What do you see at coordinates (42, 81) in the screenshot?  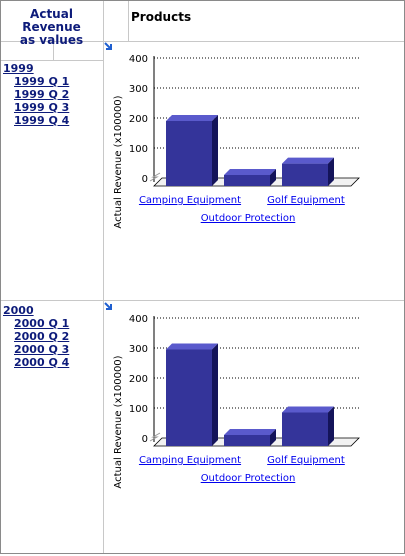 I see `quarter-link-1999-q1: 1999 Q 1` at bounding box center [42, 81].